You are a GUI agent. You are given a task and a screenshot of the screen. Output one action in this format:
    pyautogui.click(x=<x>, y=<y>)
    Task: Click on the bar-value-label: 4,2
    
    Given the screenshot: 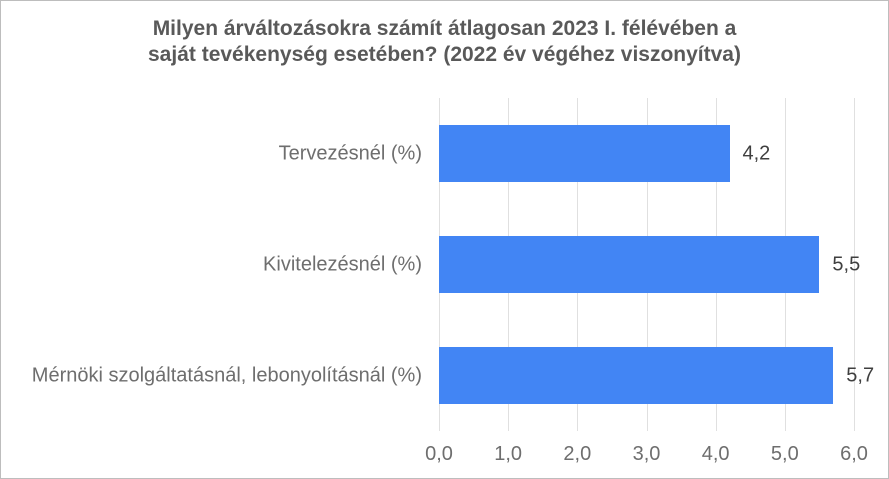 What is the action you would take?
    pyautogui.click(x=756, y=153)
    